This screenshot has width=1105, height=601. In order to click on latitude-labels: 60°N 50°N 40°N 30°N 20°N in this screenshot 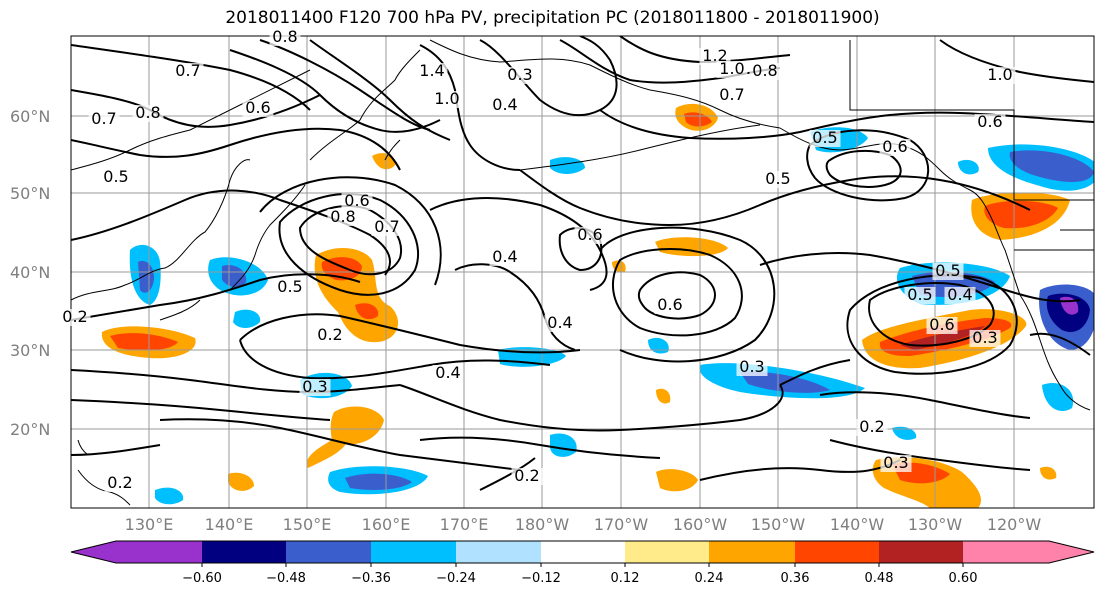, I will do `click(30, 273)`.